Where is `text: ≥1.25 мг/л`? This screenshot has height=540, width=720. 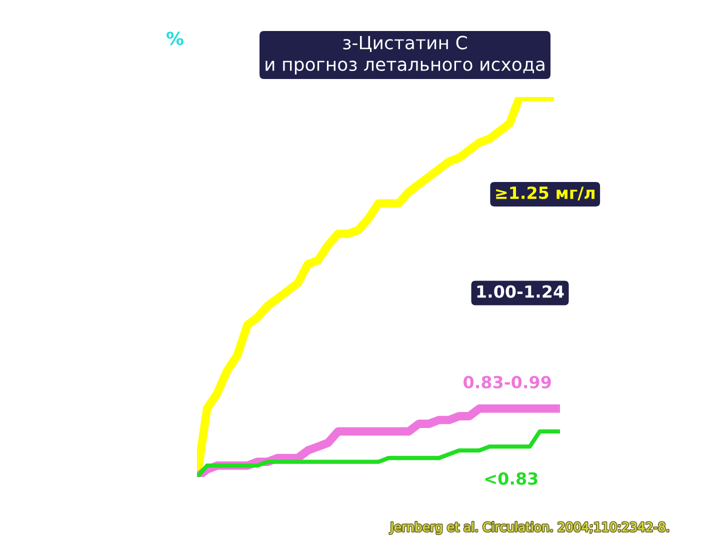 text: ≥1.25 мг/л is located at coordinates (545, 193).